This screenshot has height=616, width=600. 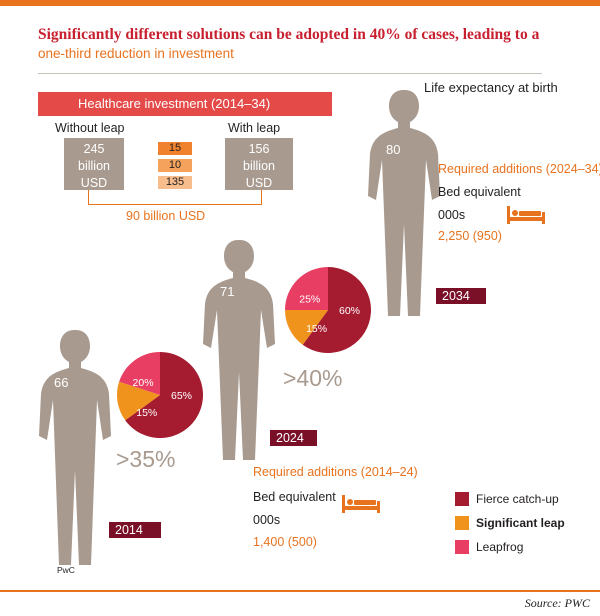 I want to click on with-leap-value-box: 156 billion USD, so click(x=259, y=164).